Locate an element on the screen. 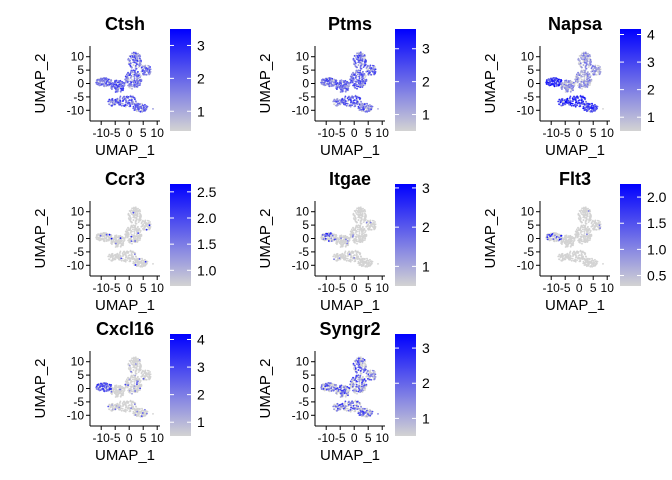  scatter-points is located at coordinates (574, 237).